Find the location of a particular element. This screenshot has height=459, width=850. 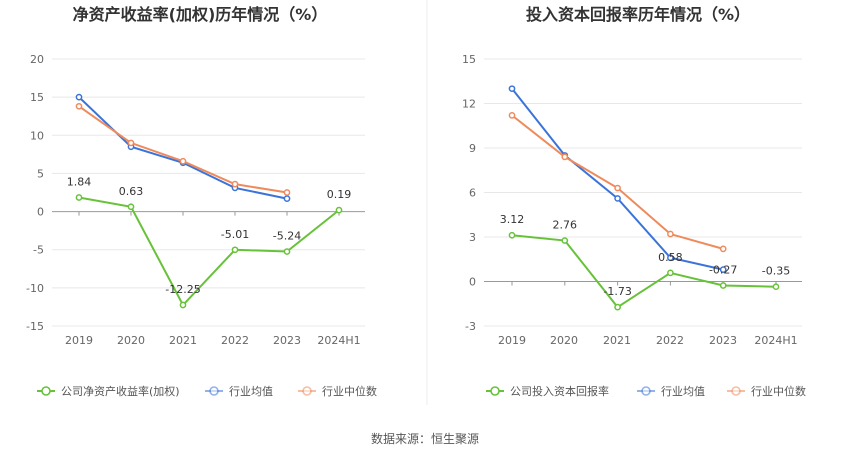

legend-label: 公司净资产收益率(加权) is located at coordinates (120, 391).